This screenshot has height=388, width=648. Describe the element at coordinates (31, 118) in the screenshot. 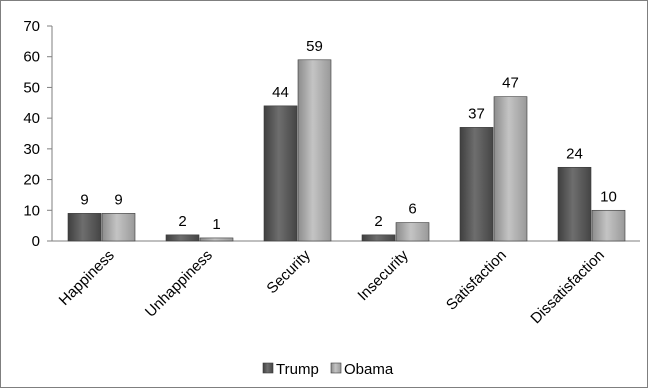

I see `y-tick-label: 40` at that location.